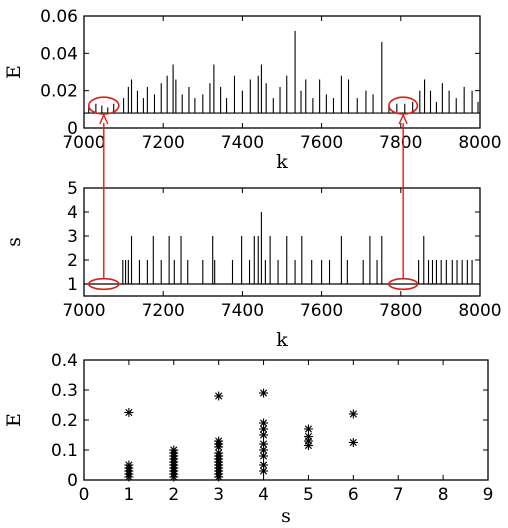 Image resolution: width=508 pixels, height=528 pixels. I want to click on y-tick-label: 0.02, so click(59, 92).